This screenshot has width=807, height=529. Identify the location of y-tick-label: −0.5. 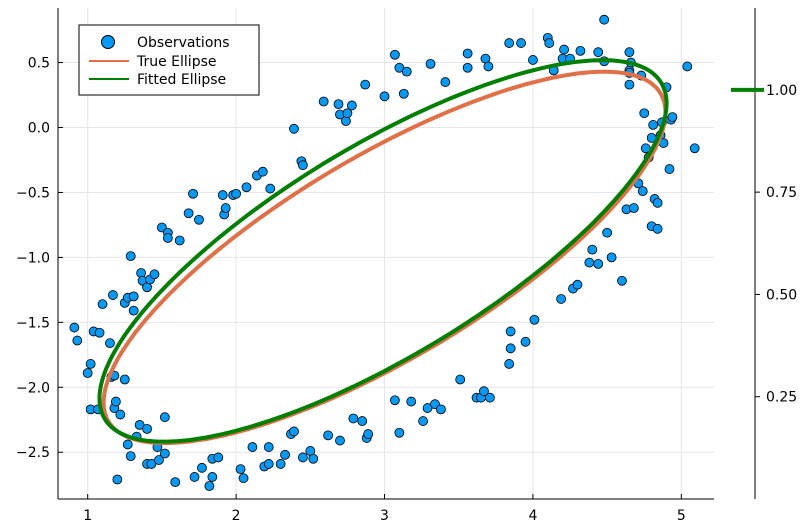
(33, 193).